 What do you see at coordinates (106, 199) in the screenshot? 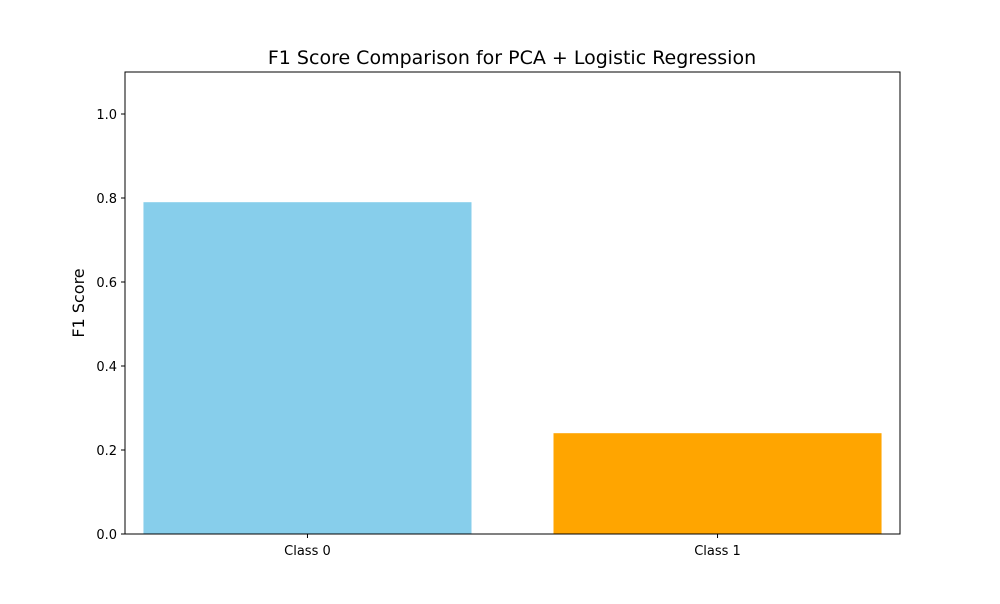
I see `y-tick-label: 0.8` at bounding box center [106, 199].